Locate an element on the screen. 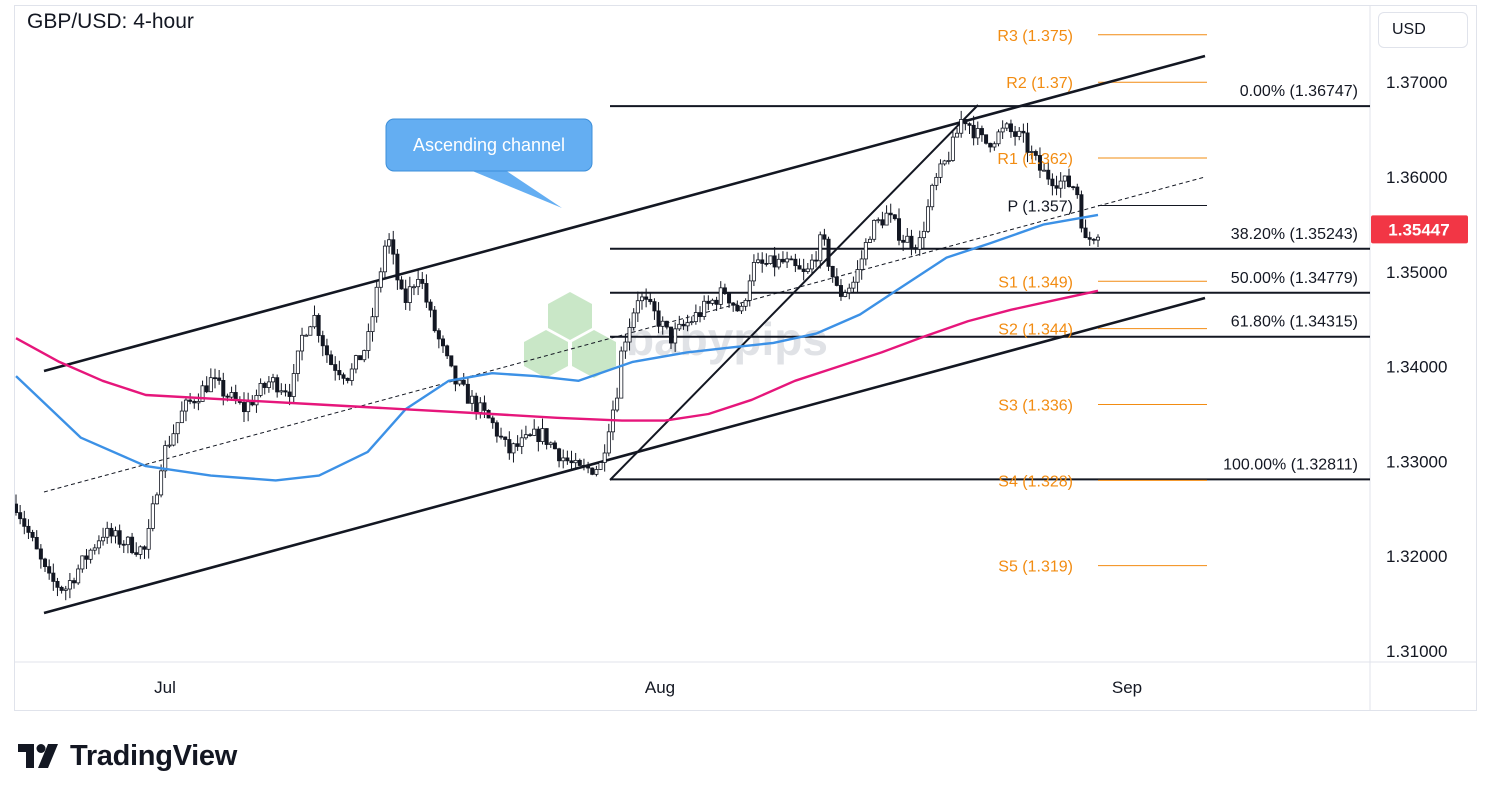 The height and width of the screenshot is (801, 1491). moving-average-magenta is located at coordinates (557, 355).